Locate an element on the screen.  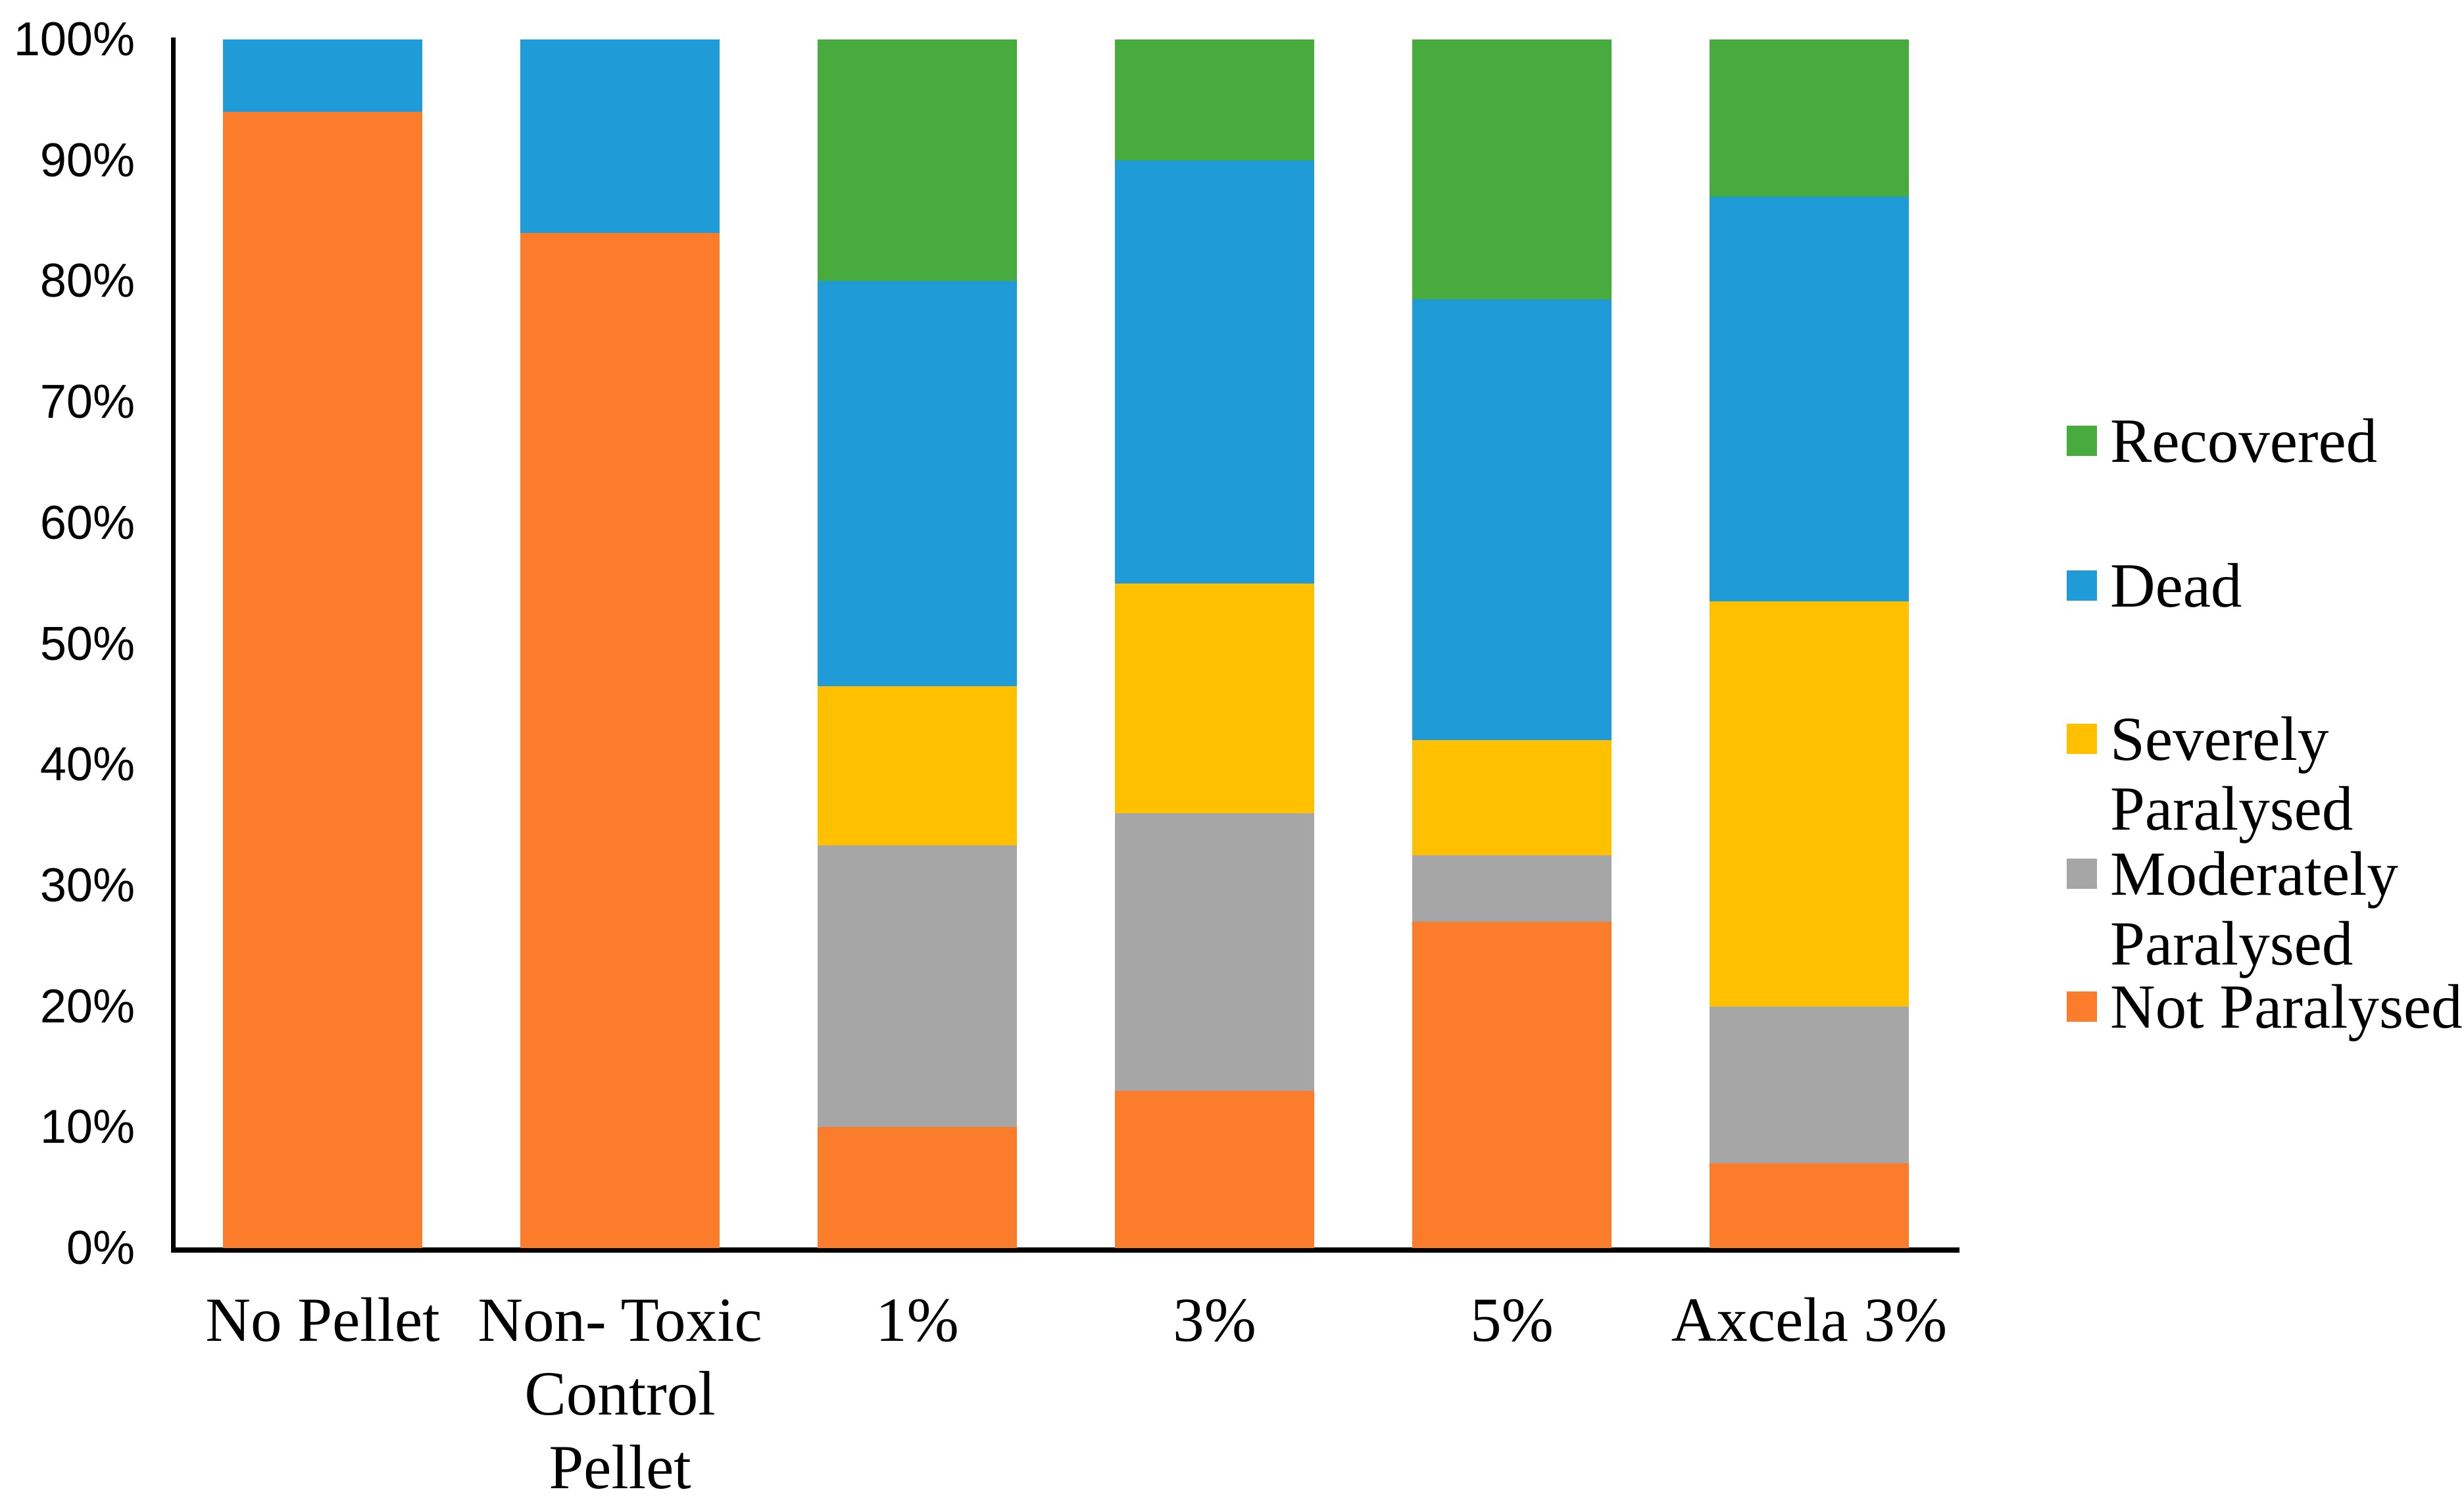
x-category-label: No Pellet is located at coordinates (323, 1320).